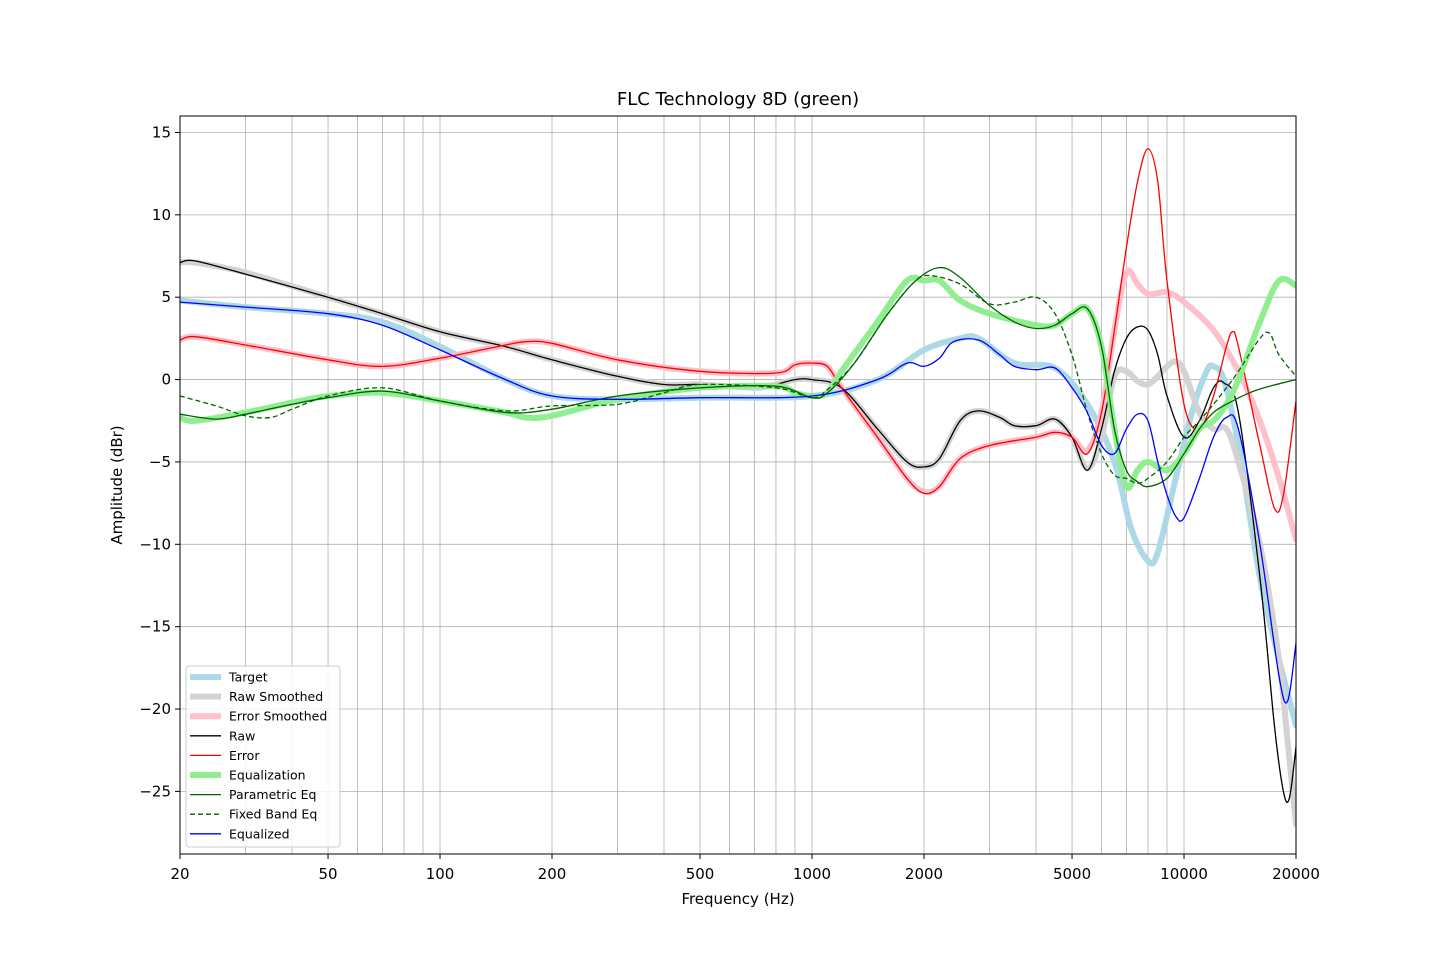 This screenshot has width=1440, height=960. What do you see at coordinates (738, 99) in the screenshot?
I see `chart-title: FLC Technology 8D (green)` at bounding box center [738, 99].